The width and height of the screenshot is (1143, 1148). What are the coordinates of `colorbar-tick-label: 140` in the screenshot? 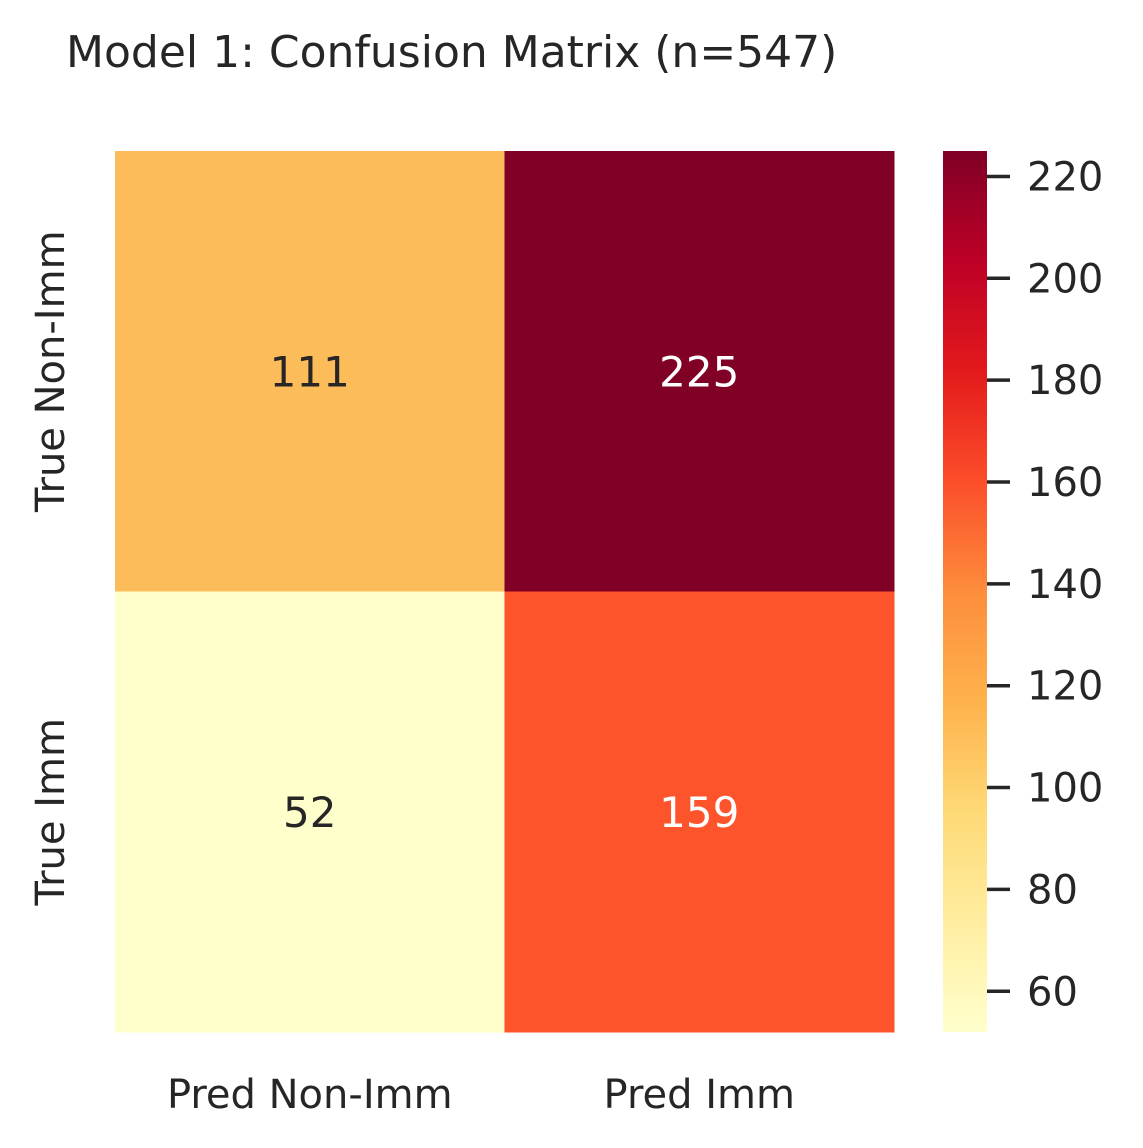 It's located at (1065, 585).